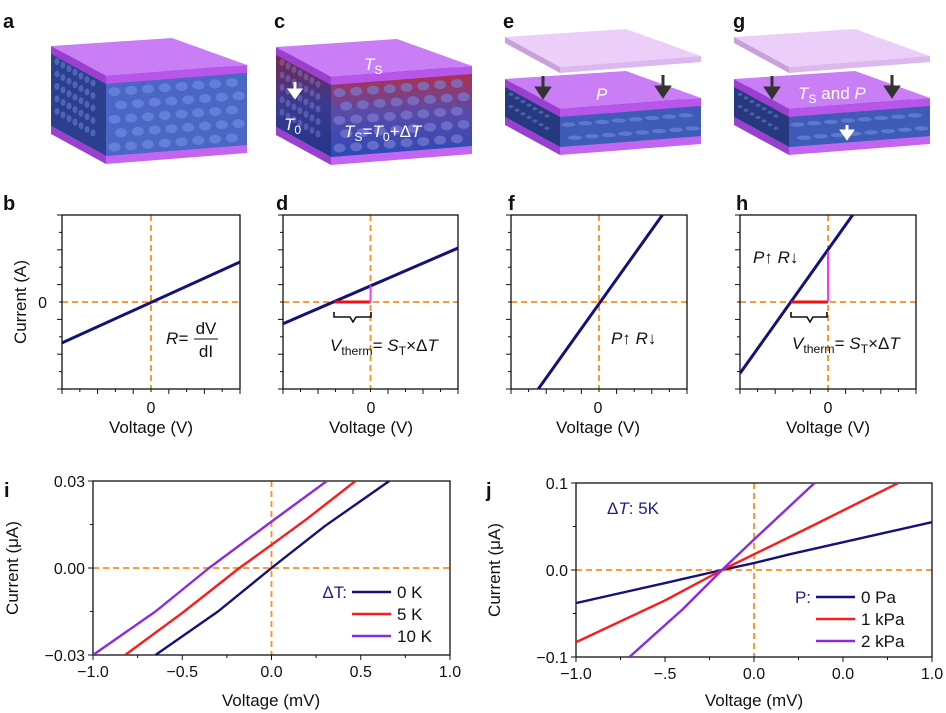 This screenshot has height=713, width=946. What do you see at coordinates (352, 318) in the screenshot?
I see `brace-d` at bounding box center [352, 318].